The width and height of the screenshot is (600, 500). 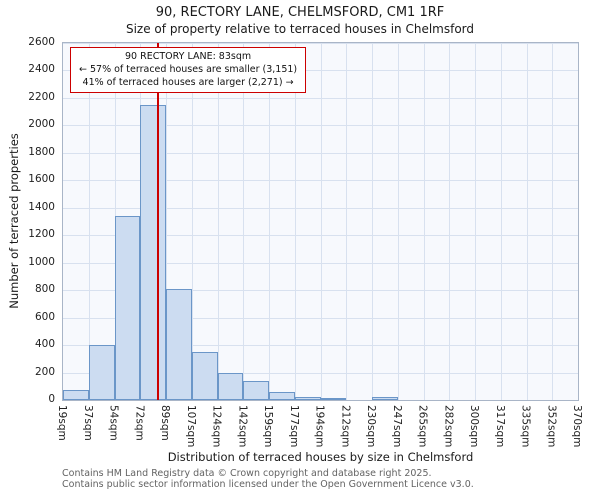 What do you see at coordinates (41, 261) in the screenshot?
I see `y-tick-label: 1000` at bounding box center [41, 261].